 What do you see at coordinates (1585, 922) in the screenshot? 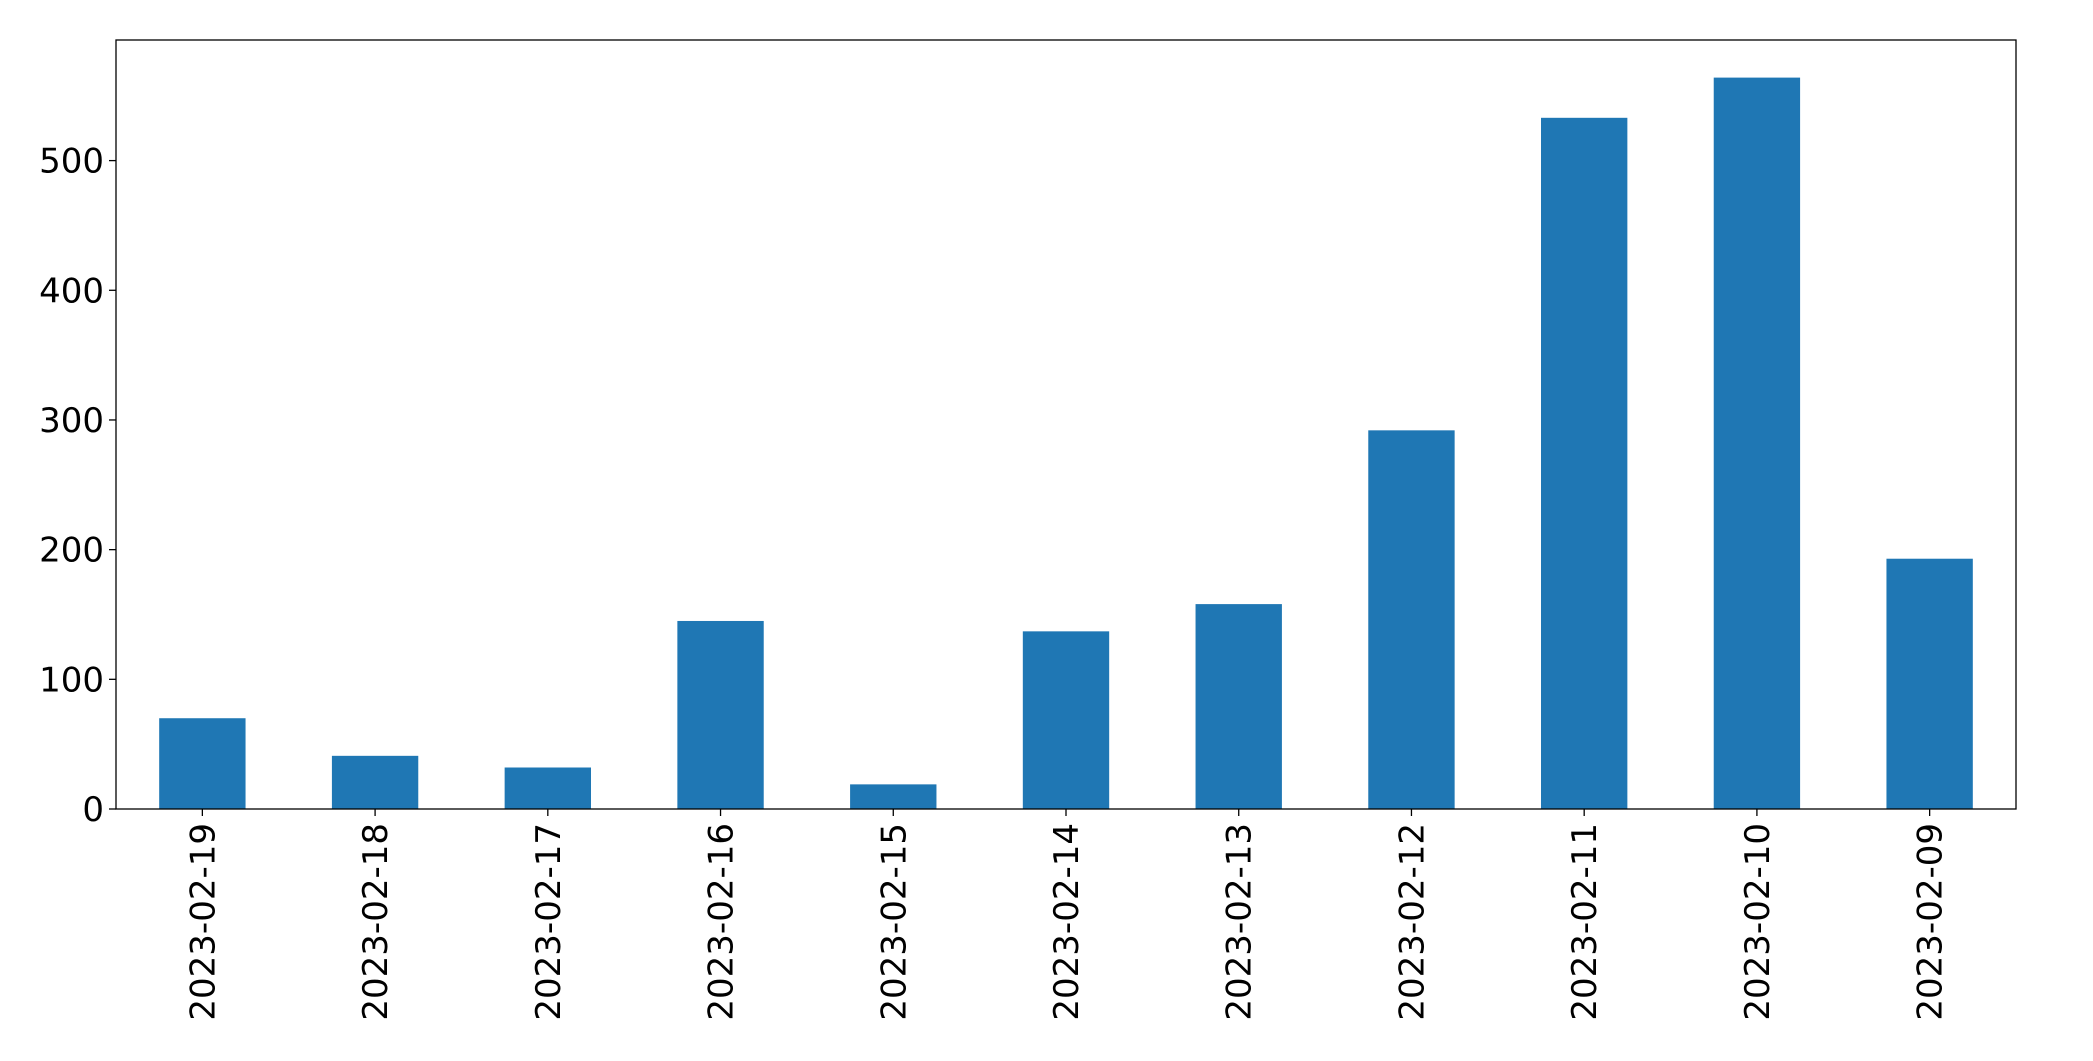
I see `x-tick-label: 2023-02-11` at bounding box center [1585, 922].